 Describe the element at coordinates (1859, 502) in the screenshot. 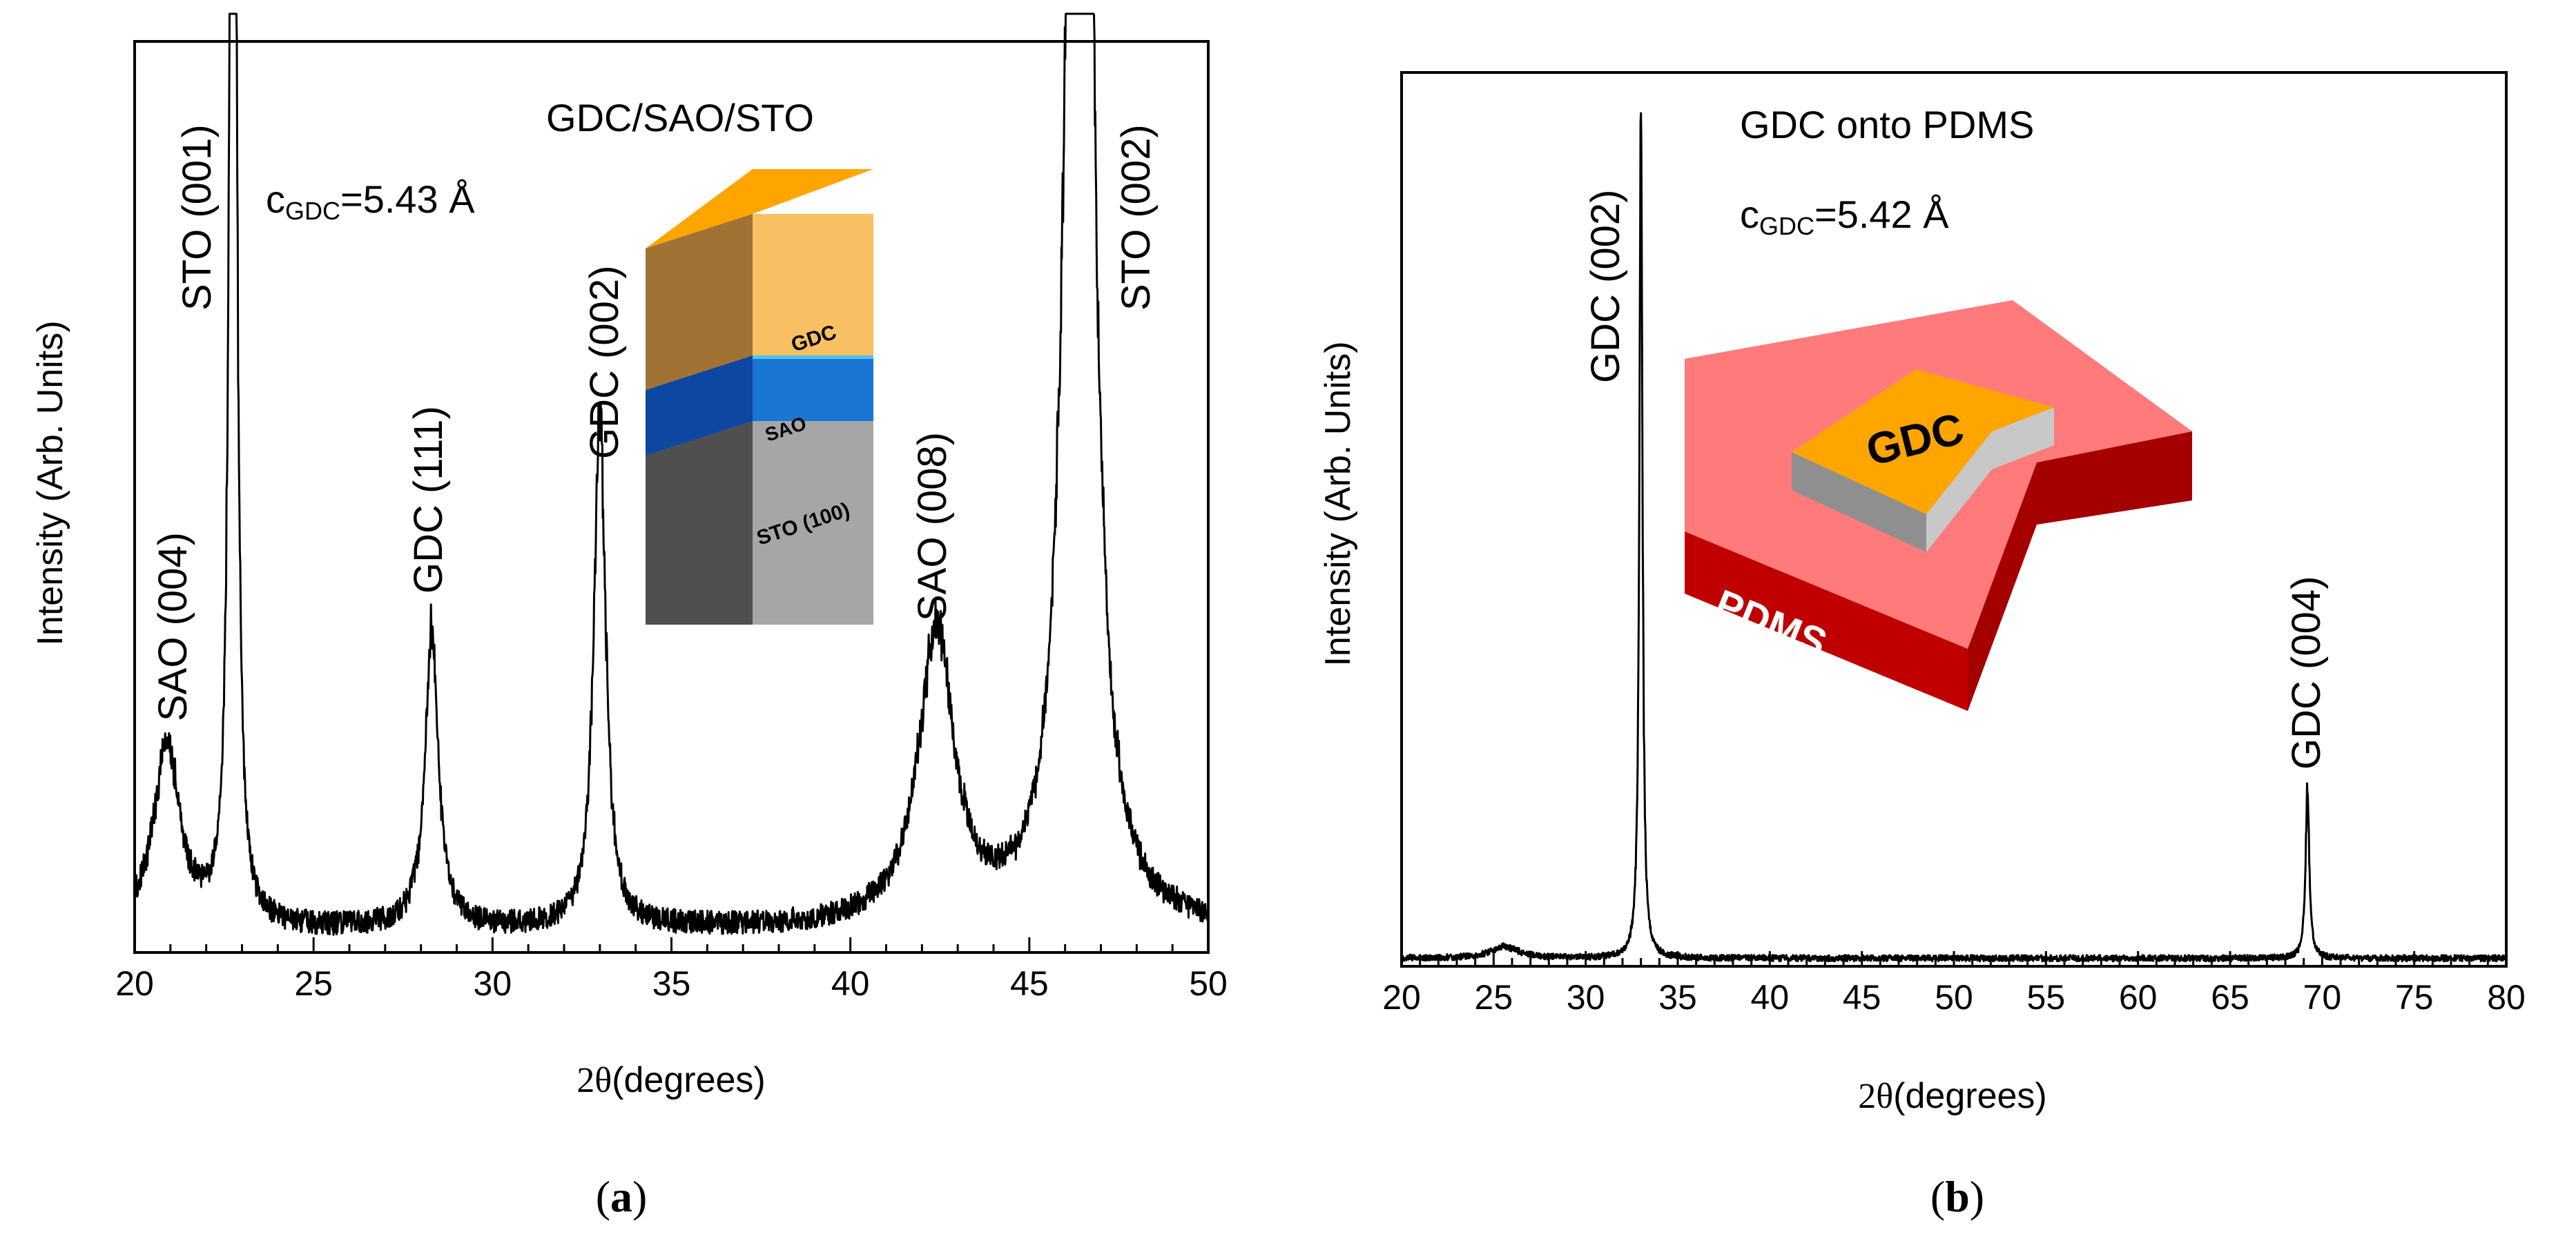

I see `gdc-film-front` at that location.